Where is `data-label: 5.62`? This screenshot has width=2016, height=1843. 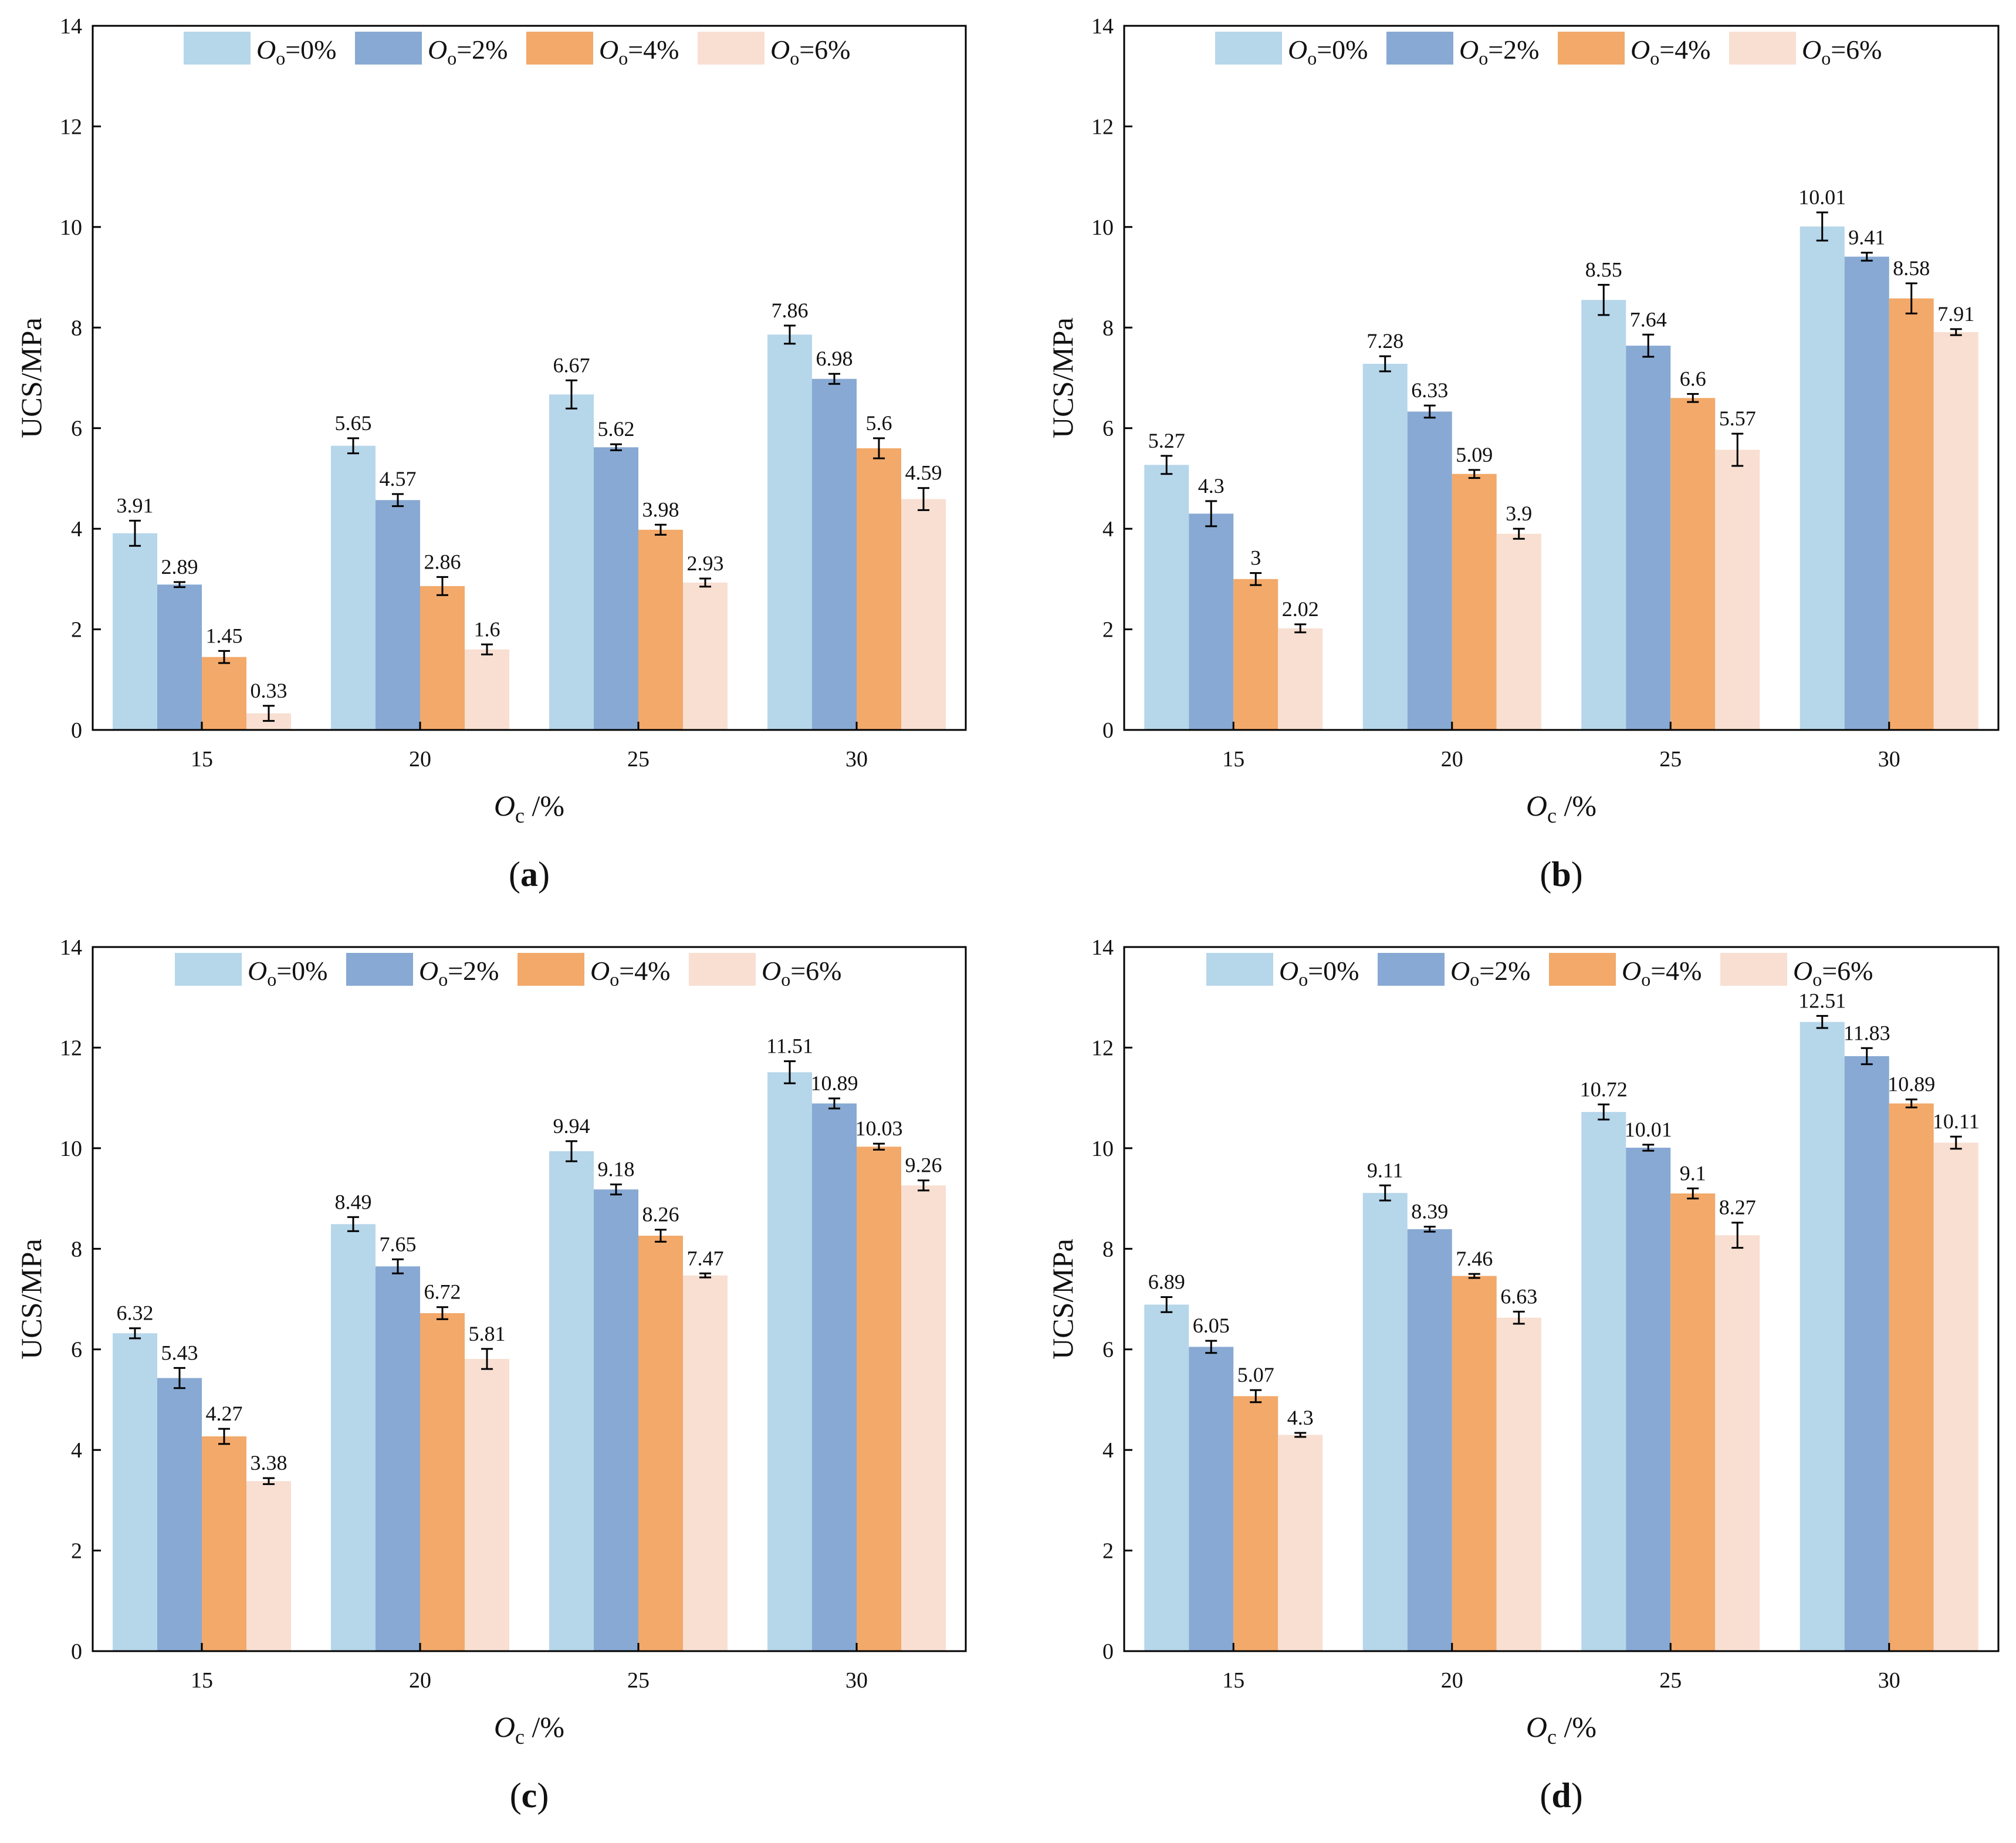
data-label: 5.62 is located at coordinates (616, 429).